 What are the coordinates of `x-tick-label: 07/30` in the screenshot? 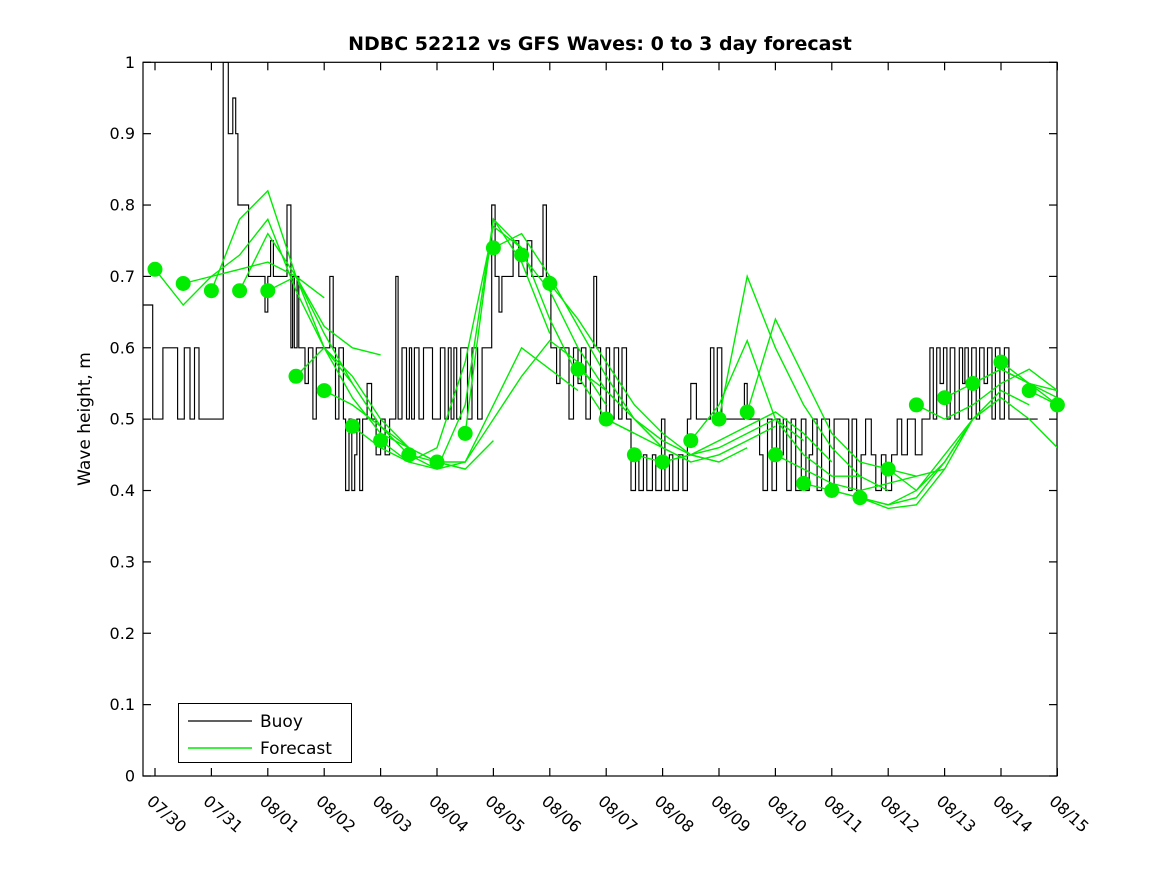 It's located at (166, 813).